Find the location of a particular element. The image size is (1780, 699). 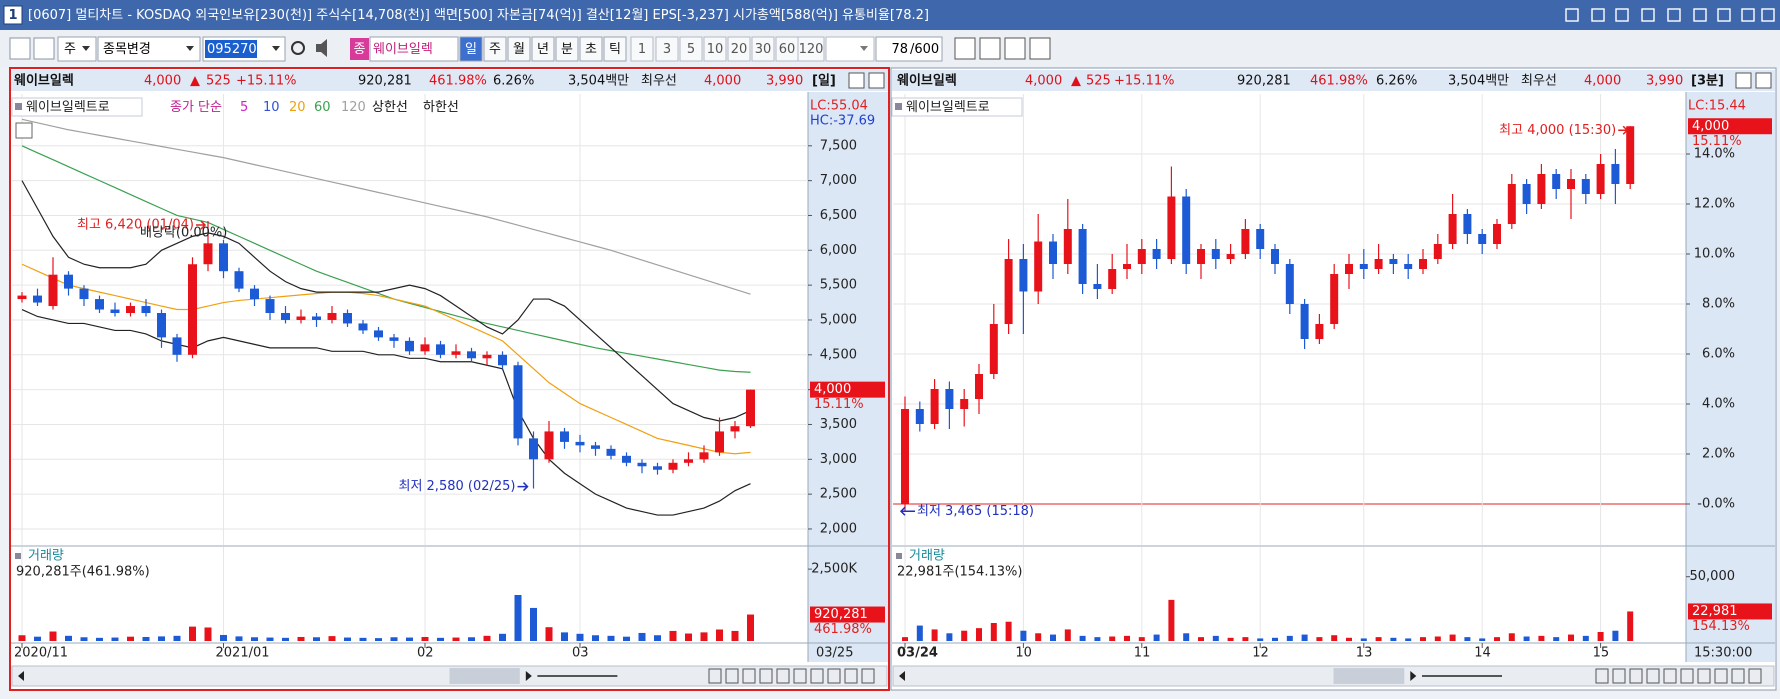

search-icon is located at coordinates (298, 48).